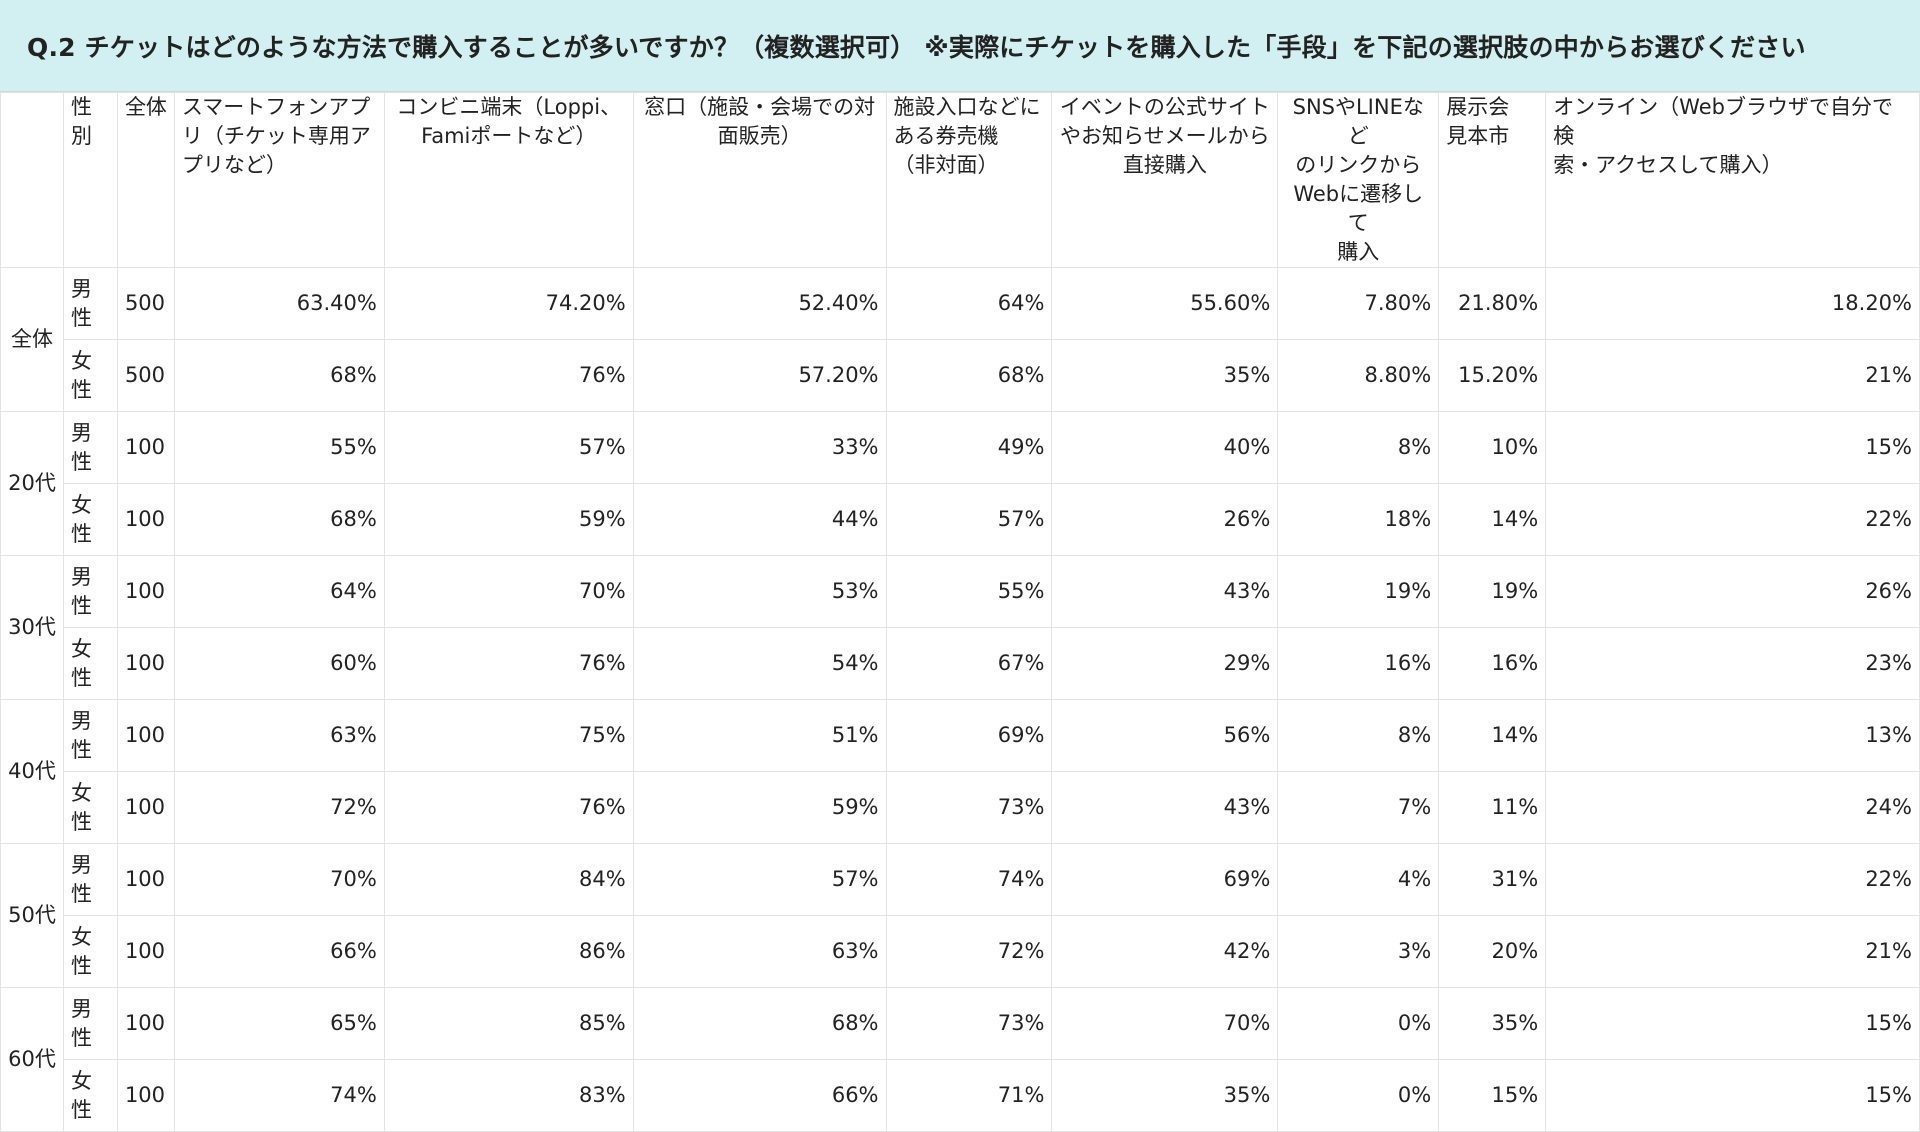 The image size is (1920, 1132). I want to click on table-row: 30代 男性 100 64% 70% 53% 55% 43% 19% 19% 26%, so click(960, 627).